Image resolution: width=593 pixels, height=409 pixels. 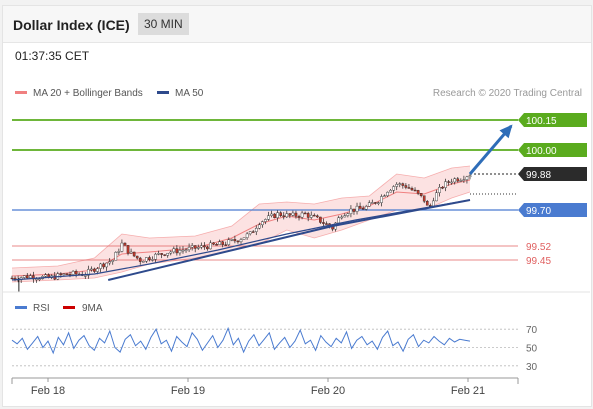 I want to click on trend-line, so click(x=289, y=240).